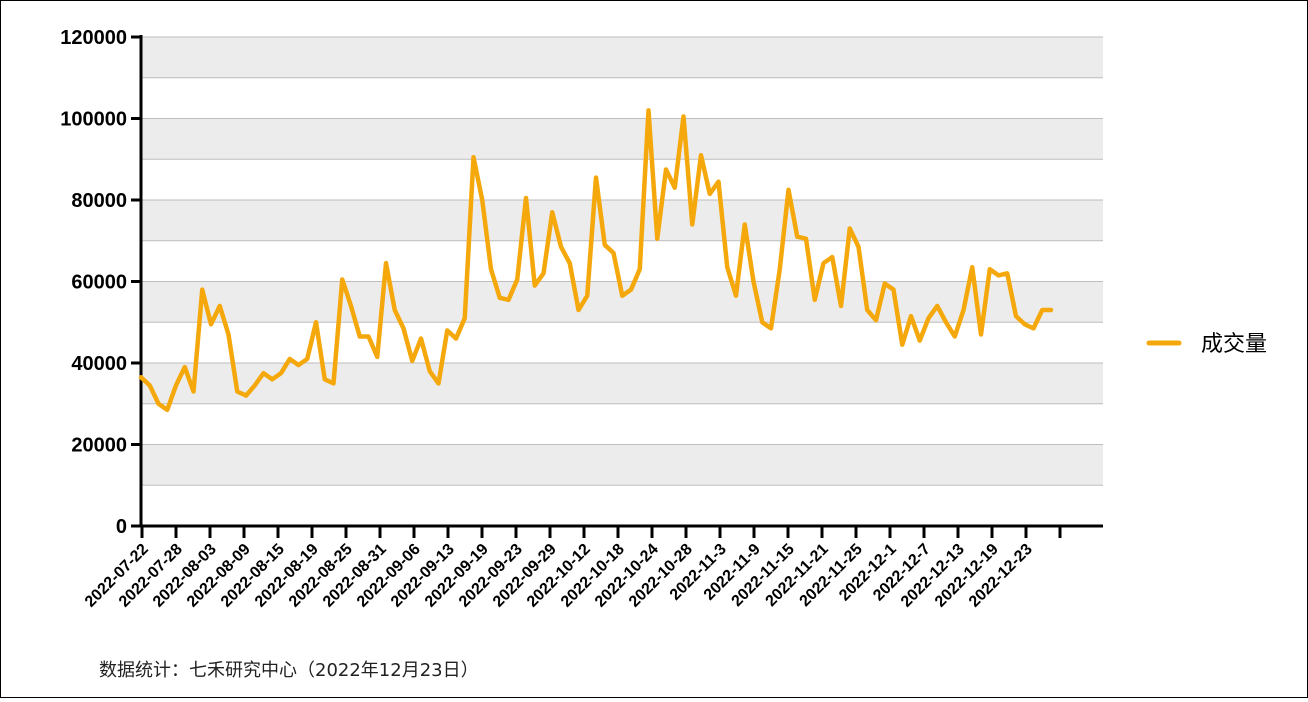  I want to click on y-tick-label: 60000, so click(99, 283).